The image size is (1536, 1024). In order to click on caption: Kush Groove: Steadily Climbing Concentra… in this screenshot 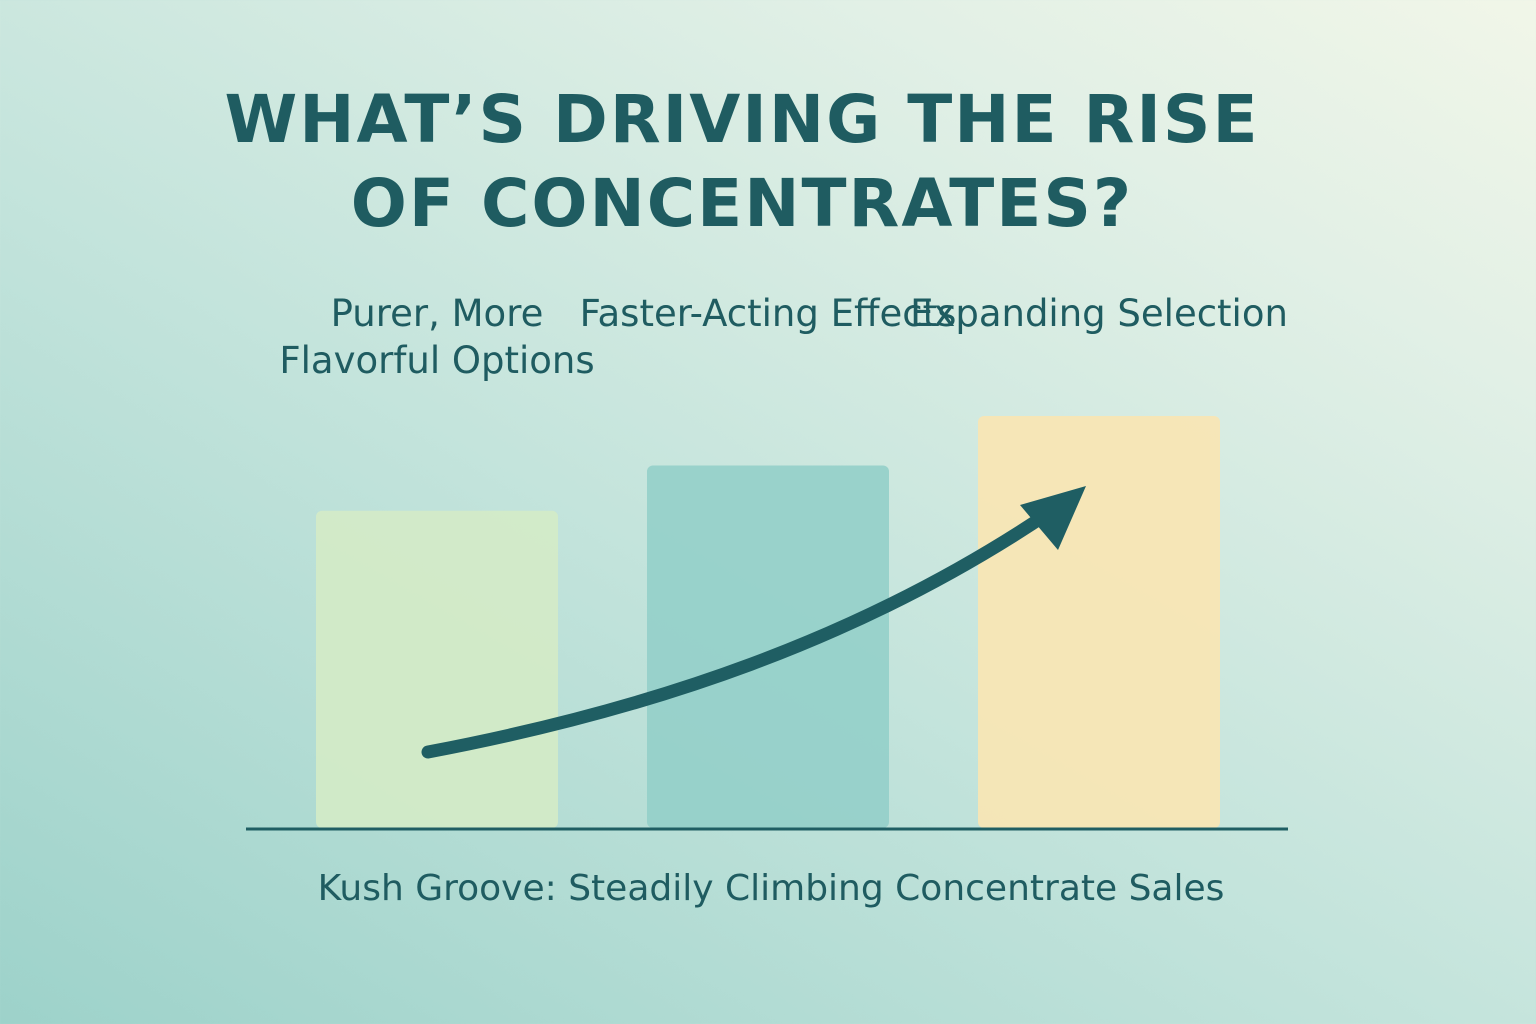, I will do `click(771, 888)`.